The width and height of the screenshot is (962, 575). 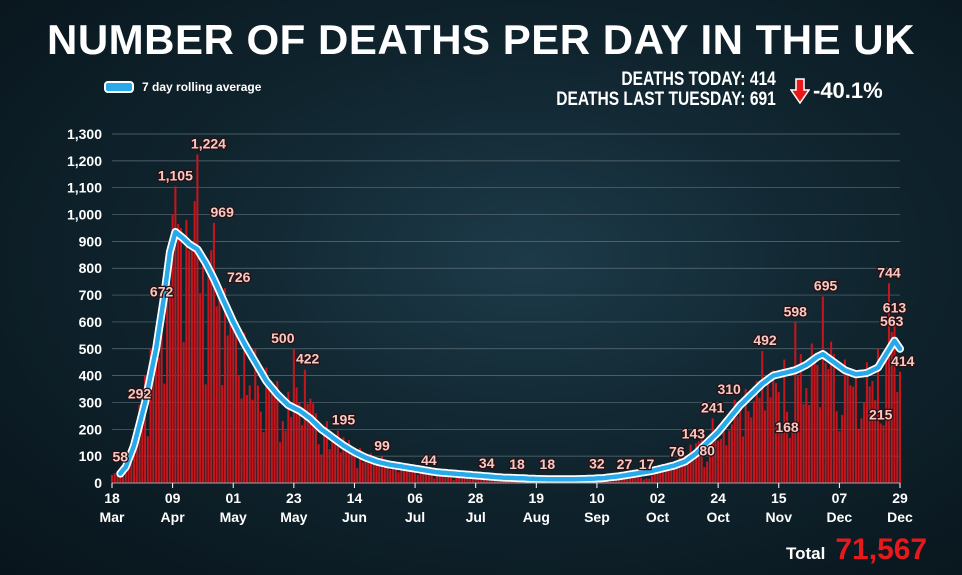 I want to click on x-tick-month: Oct, so click(x=658, y=517).